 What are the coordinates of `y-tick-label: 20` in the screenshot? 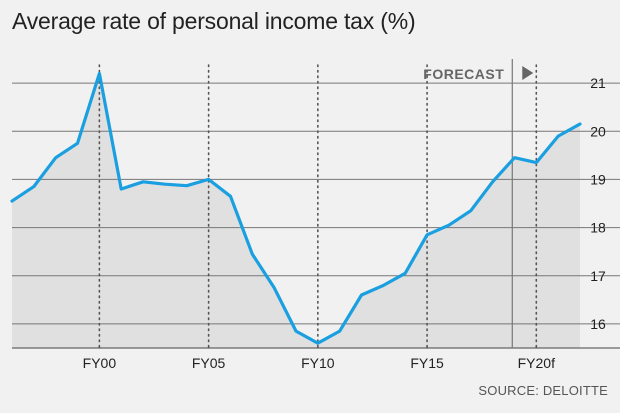 It's located at (598, 131).